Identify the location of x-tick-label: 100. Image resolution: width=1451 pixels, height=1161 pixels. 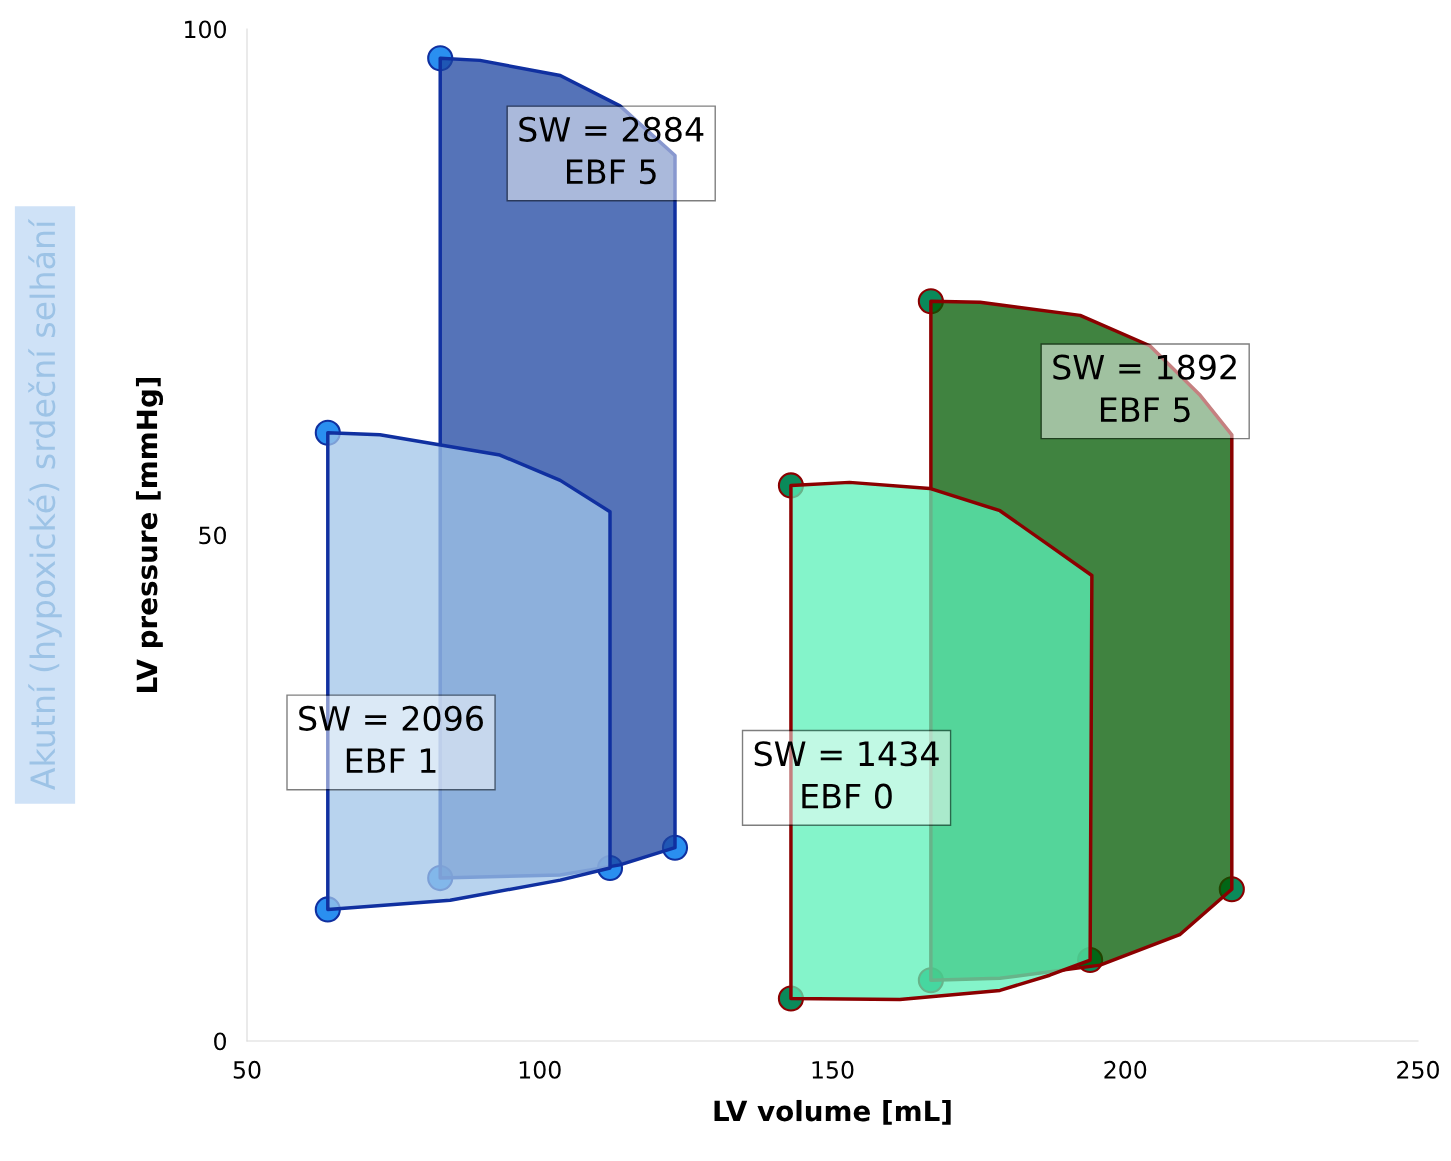
(540, 1069).